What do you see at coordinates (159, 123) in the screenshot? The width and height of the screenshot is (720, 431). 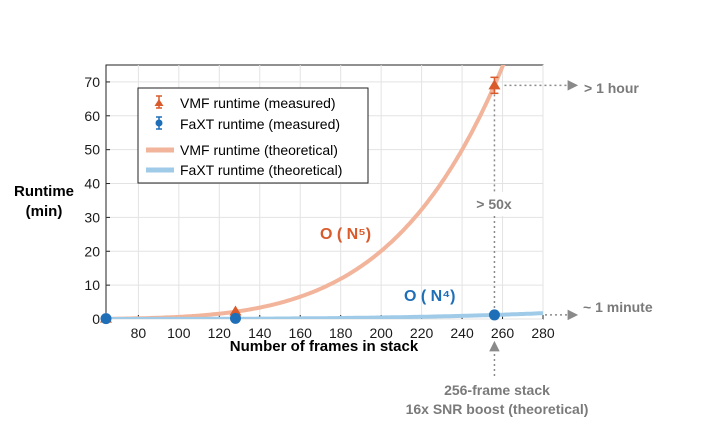 I see `legend-faxt-measured-marker` at bounding box center [159, 123].